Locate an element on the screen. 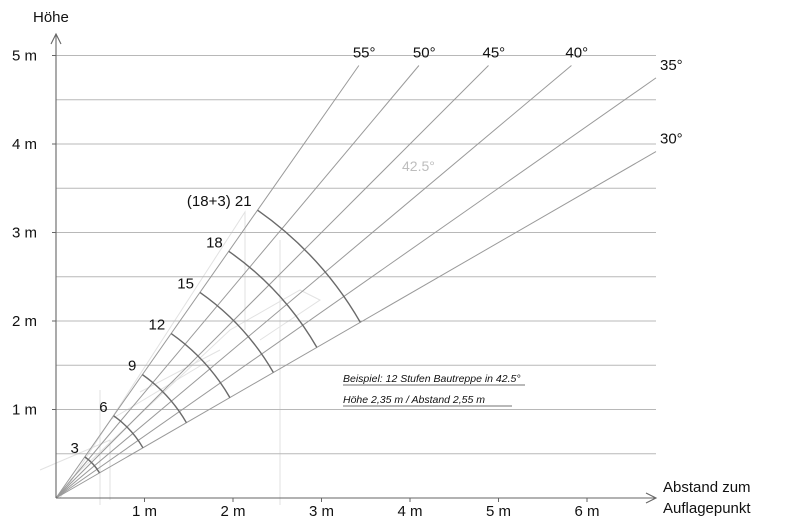 The image size is (791, 519). x-tick-labels: 1 m 2 m 3 m 4 m 5 m 6 m is located at coordinates (366, 508).